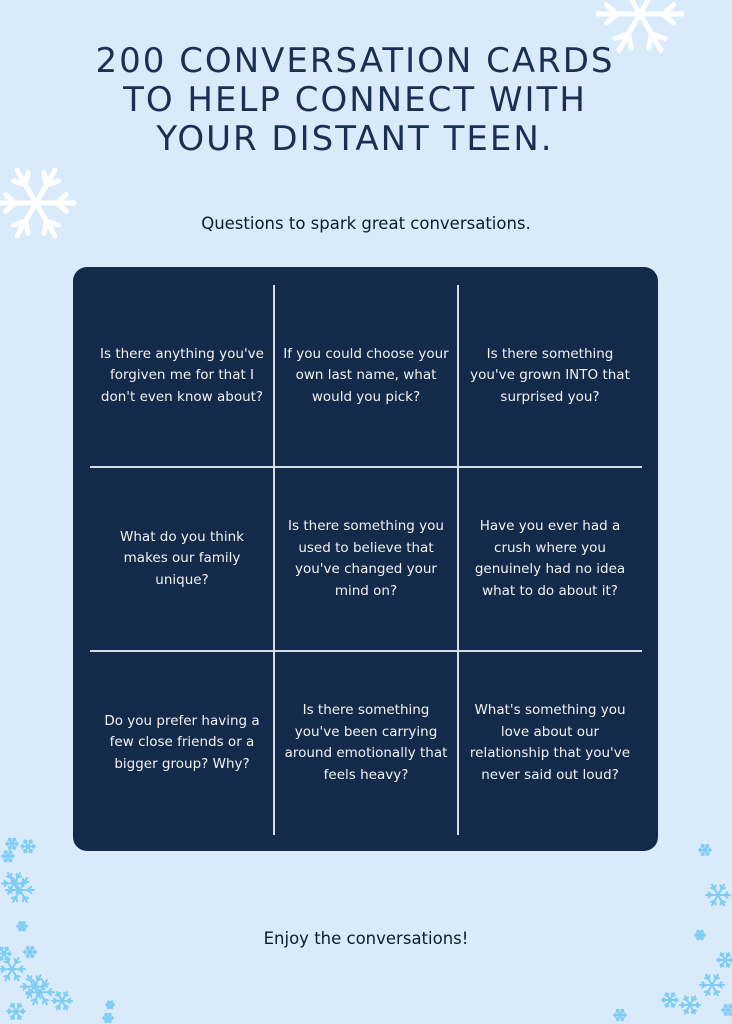  What do you see at coordinates (355, 139) in the screenshot?
I see `title-line: YOUR DISTANT TEEN.` at bounding box center [355, 139].